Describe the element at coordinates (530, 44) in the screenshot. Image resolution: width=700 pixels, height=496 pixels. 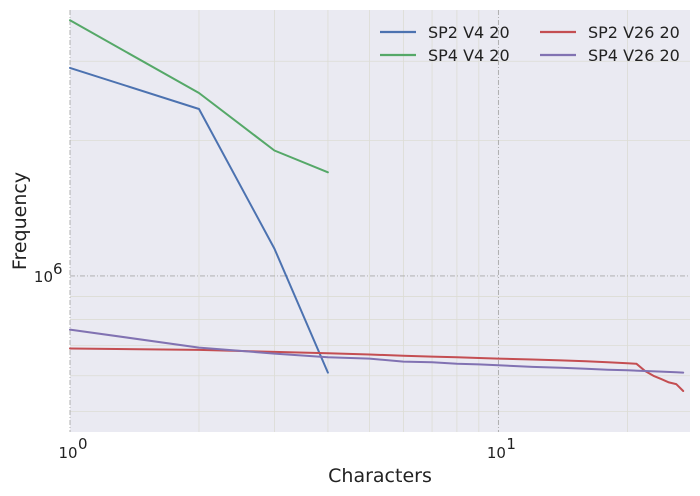
I see `legend: SP2 V4 20 SP4 V4 20 SP2 V26 20 SP4 V26 20` at that location.